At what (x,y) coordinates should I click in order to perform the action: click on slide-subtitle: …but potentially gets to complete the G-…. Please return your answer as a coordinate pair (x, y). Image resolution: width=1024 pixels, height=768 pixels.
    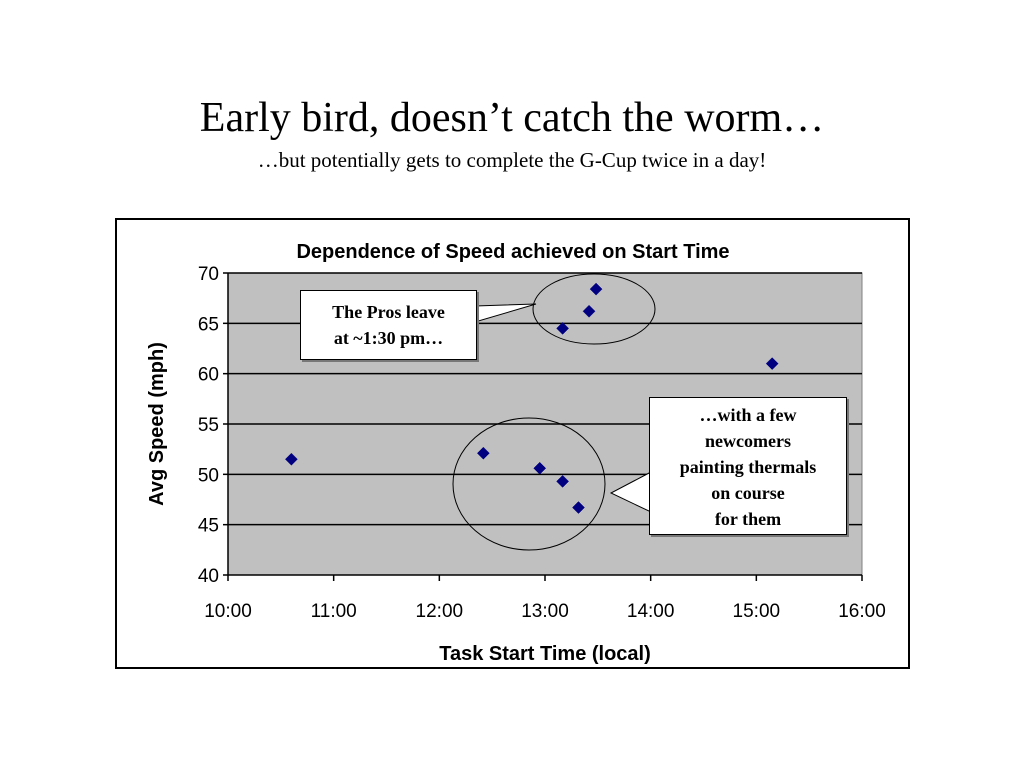
    Looking at the image, I should click on (512, 160).